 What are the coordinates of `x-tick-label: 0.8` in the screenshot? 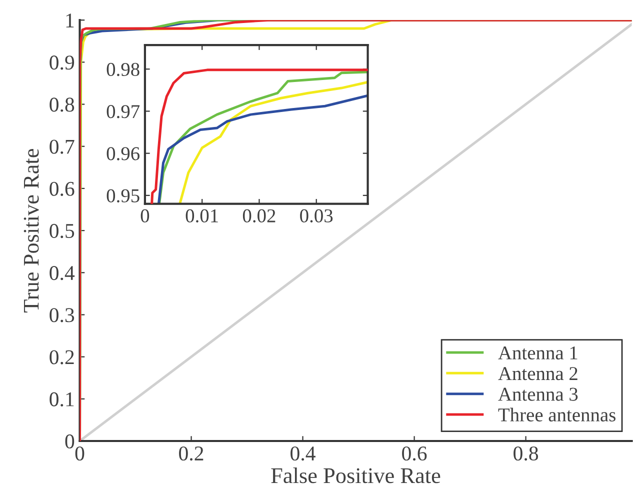 It's located at (526, 453).